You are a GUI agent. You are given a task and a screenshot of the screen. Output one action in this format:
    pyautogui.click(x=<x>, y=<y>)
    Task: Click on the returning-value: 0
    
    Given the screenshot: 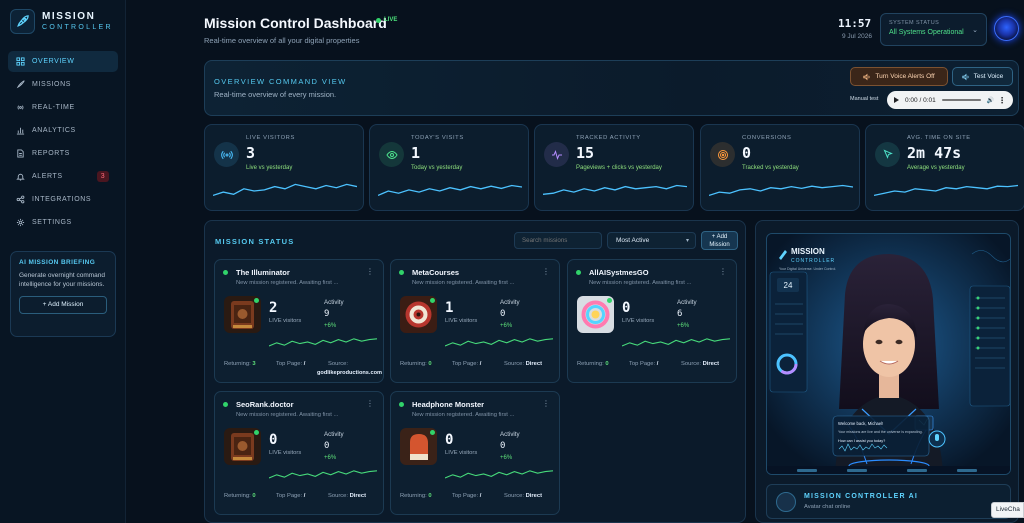 What is the action you would take?
    pyautogui.click(x=430, y=496)
    